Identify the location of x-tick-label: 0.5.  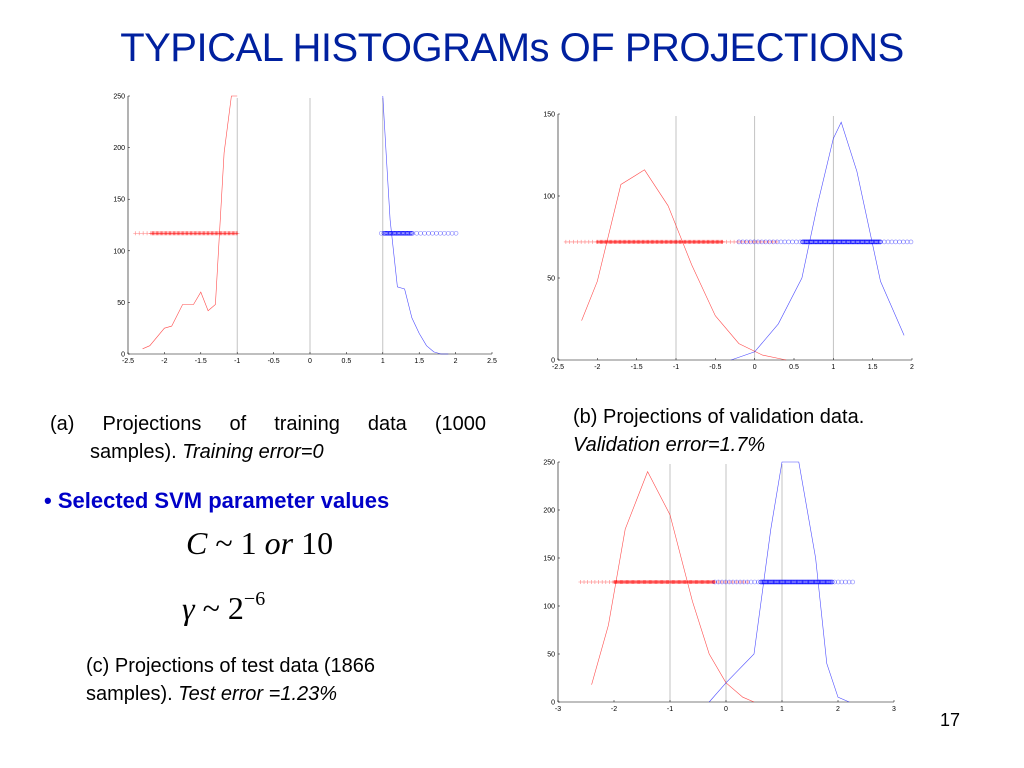
(794, 367).